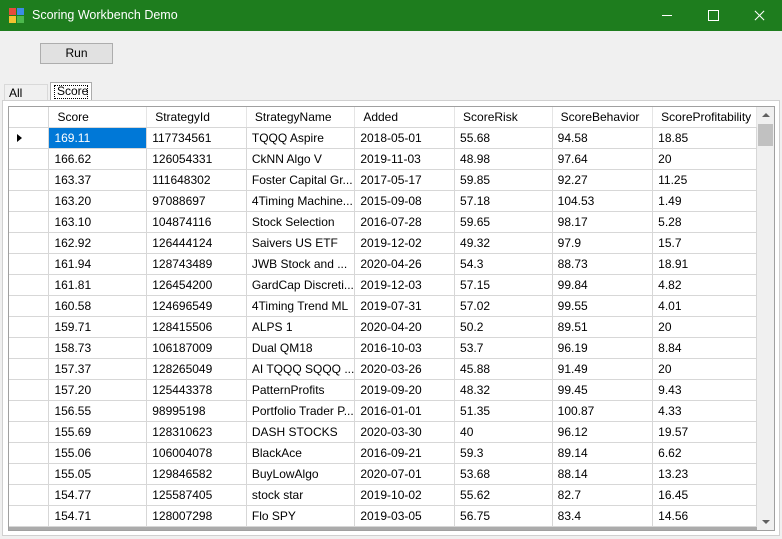 Image resolution: width=782 pixels, height=539 pixels. What do you see at coordinates (503, 474) in the screenshot?
I see `table-cell: 53.68` at bounding box center [503, 474].